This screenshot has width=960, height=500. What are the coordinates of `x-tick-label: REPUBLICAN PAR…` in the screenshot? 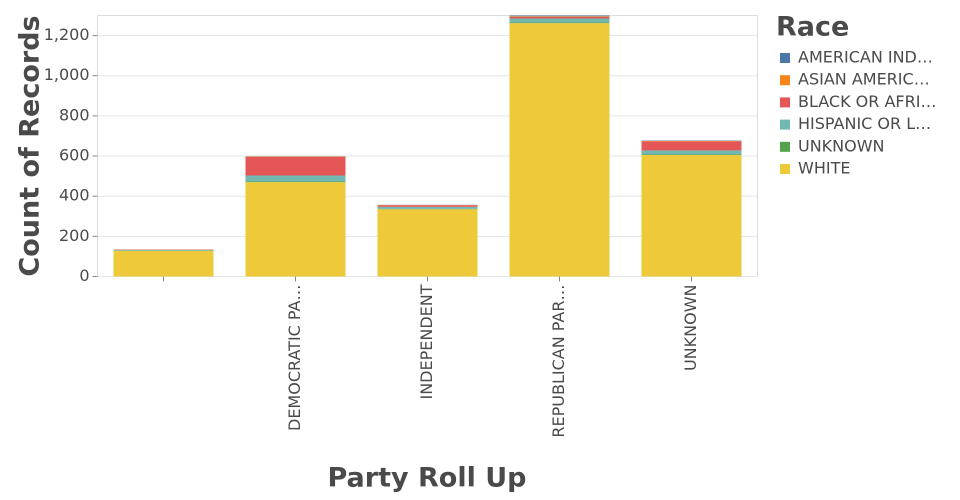 It's located at (558, 361).